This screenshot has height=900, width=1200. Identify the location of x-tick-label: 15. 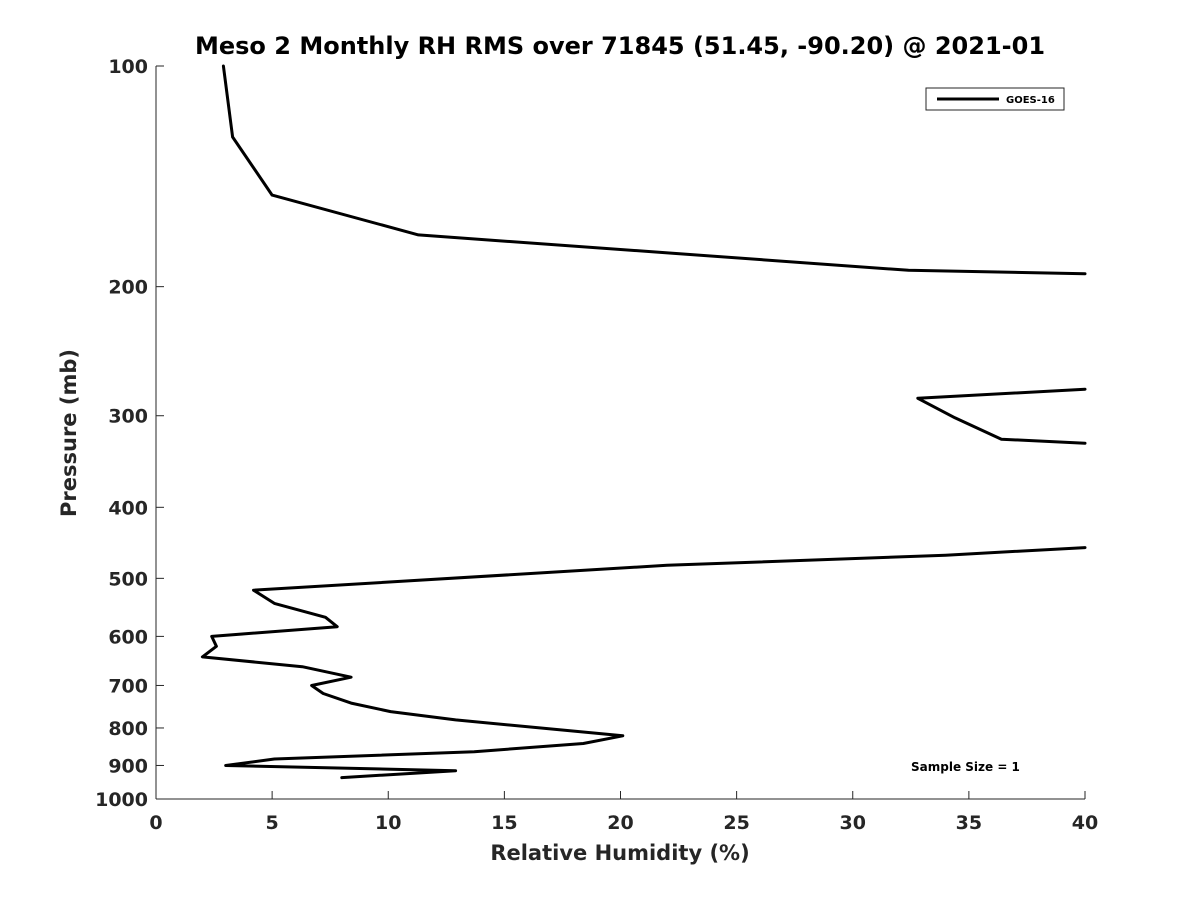
(504, 823).